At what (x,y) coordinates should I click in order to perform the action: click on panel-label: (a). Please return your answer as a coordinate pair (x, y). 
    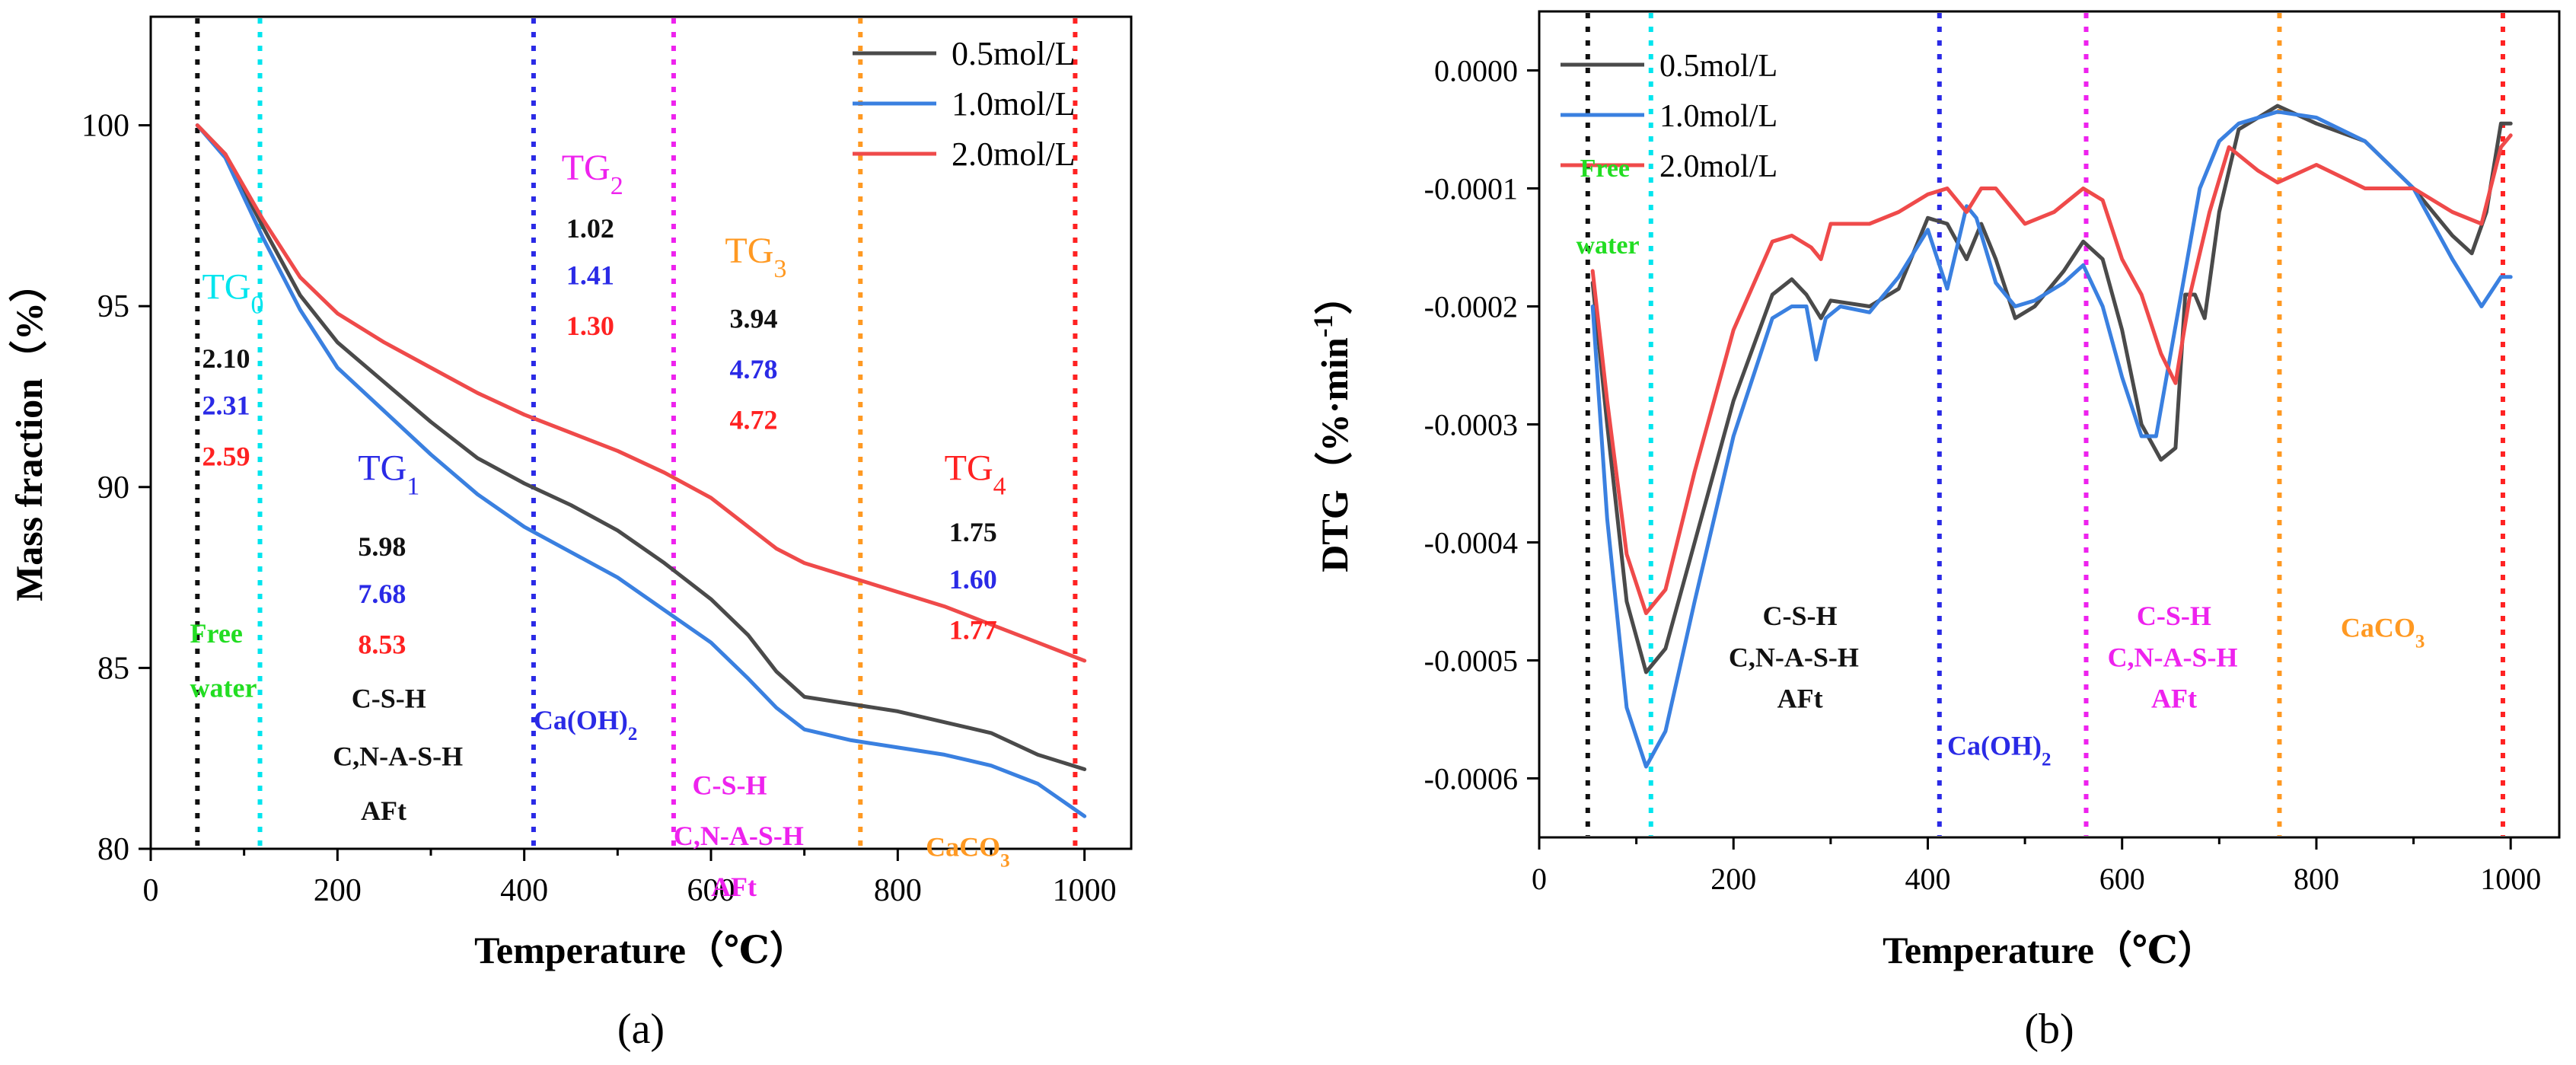
    Looking at the image, I should click on (641, 1029).